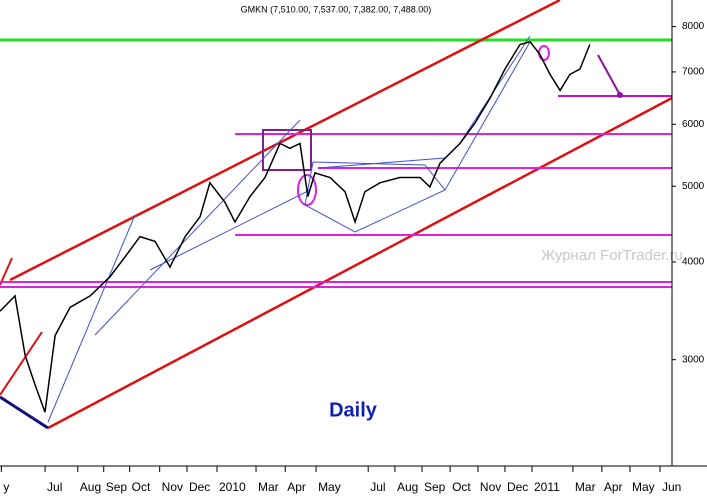 This screenshot has height=499, width=707. Describe the element at coordinates (671, 487) in the screenshot. I see `x-tick-label: Jun` at that location.